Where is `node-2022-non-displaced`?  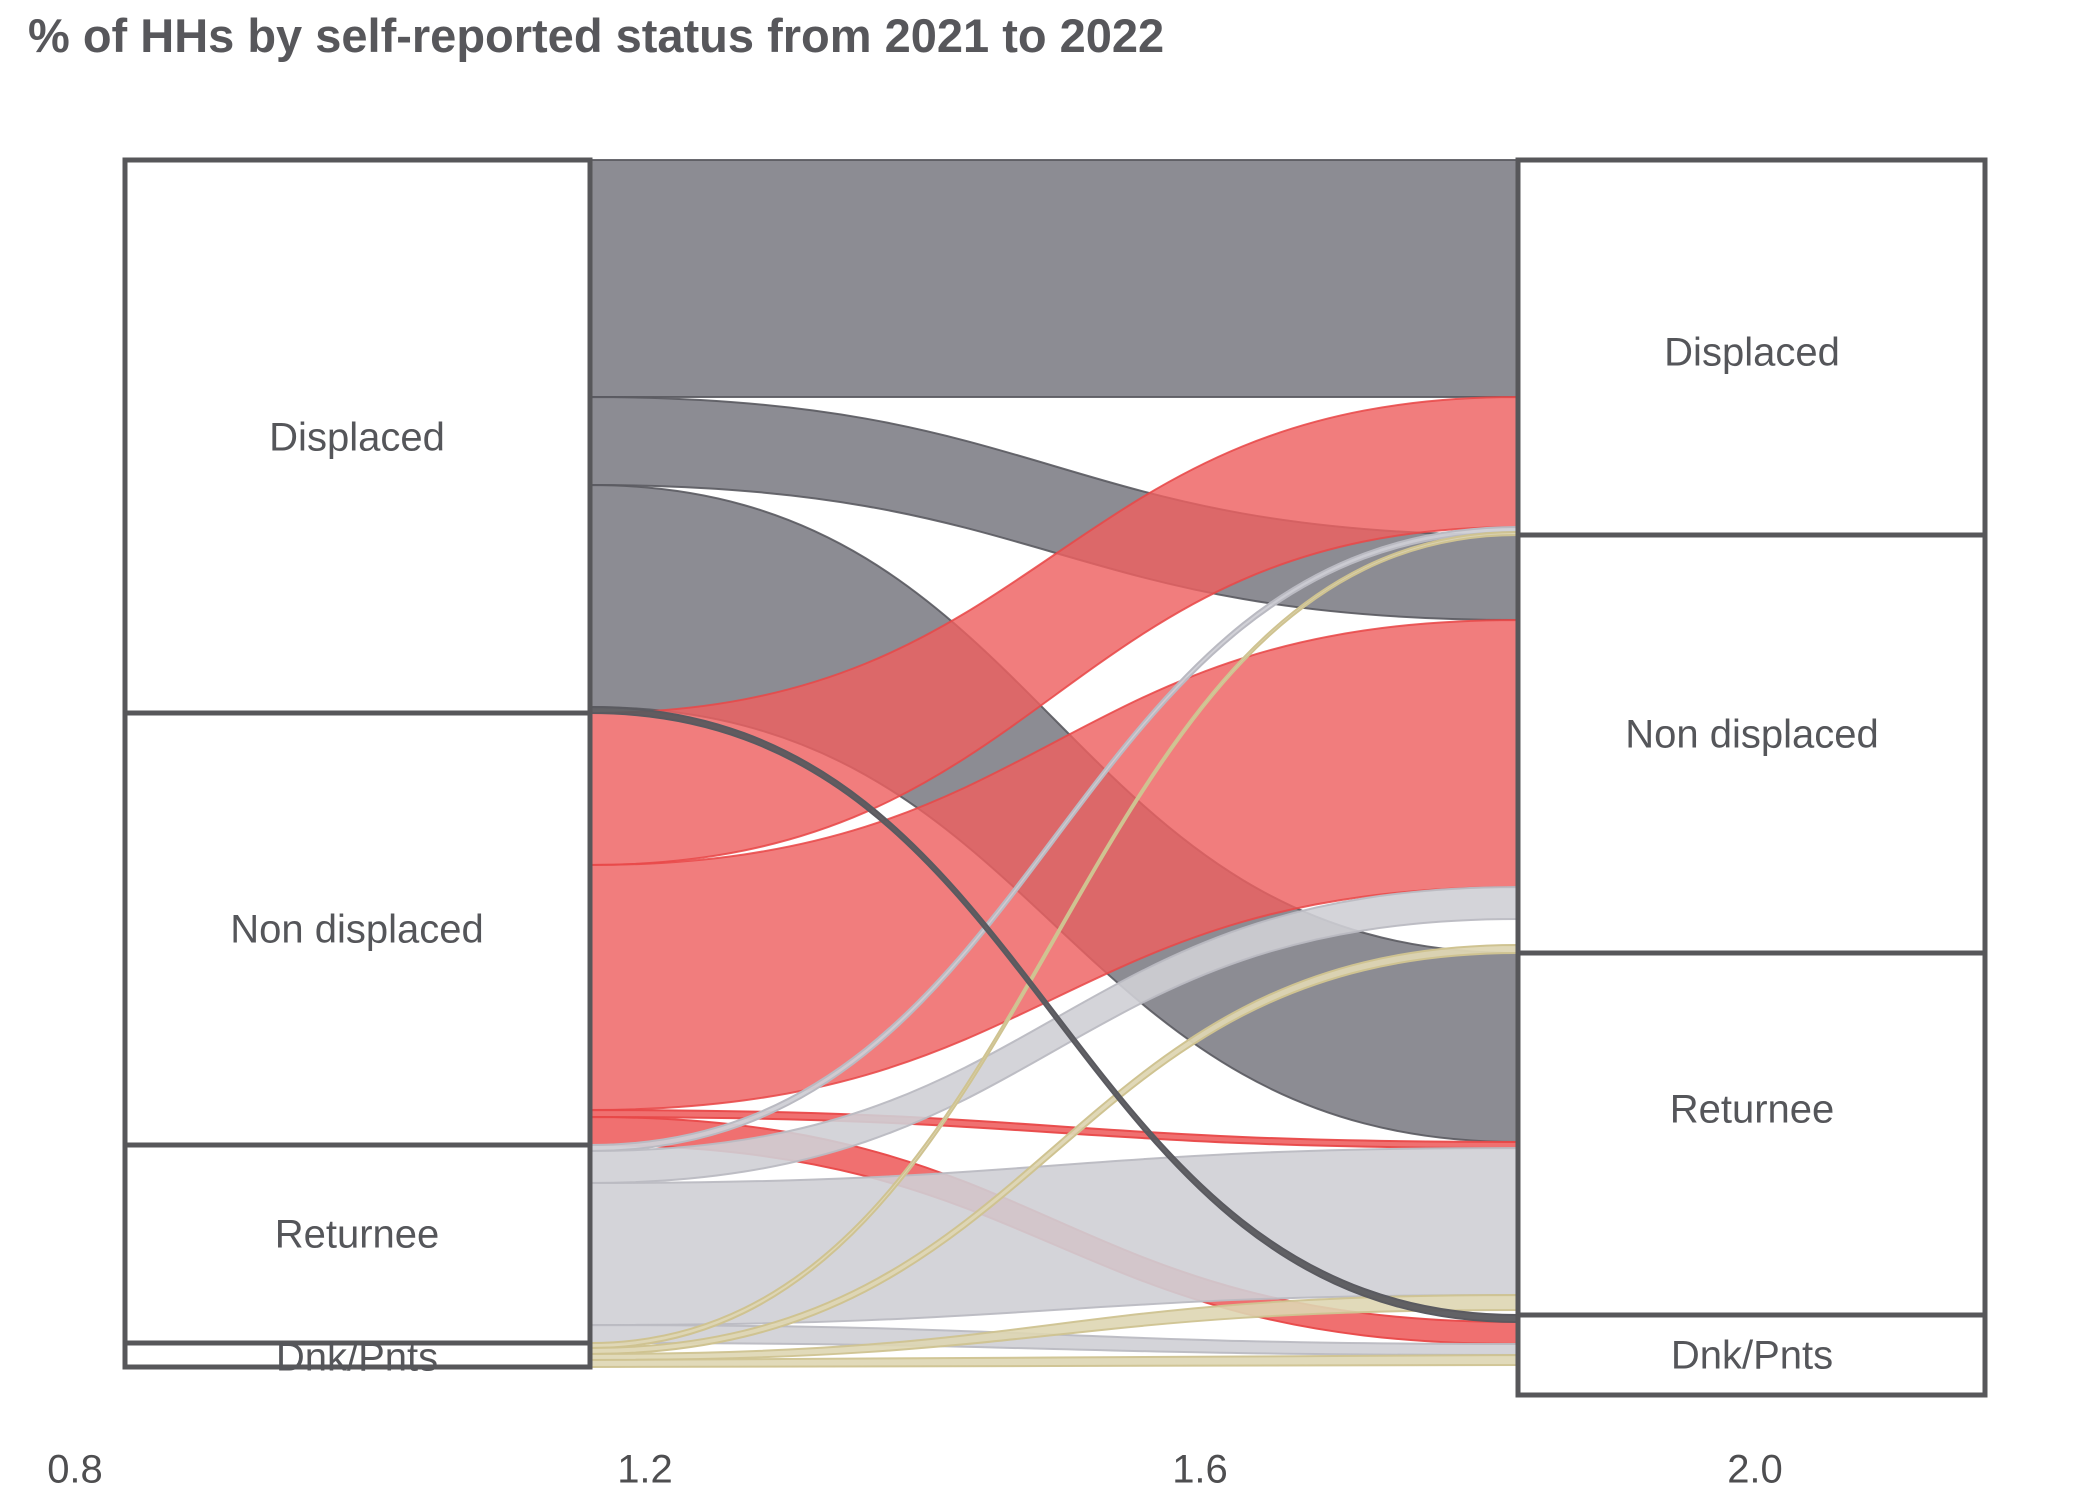
node-2022-non-displaced is located at coordinates (1751, 744).